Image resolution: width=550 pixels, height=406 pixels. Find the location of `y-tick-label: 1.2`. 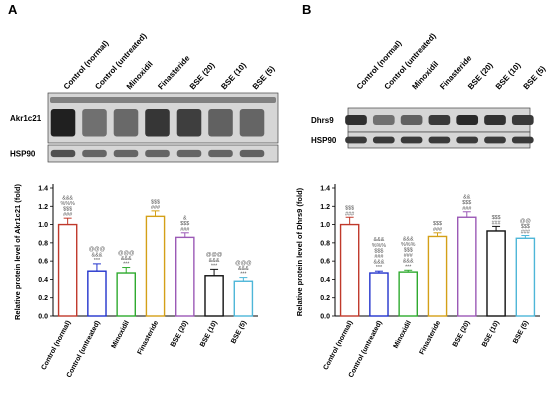

y-tick-label: 1.2 is located at coordinates (43, 207).